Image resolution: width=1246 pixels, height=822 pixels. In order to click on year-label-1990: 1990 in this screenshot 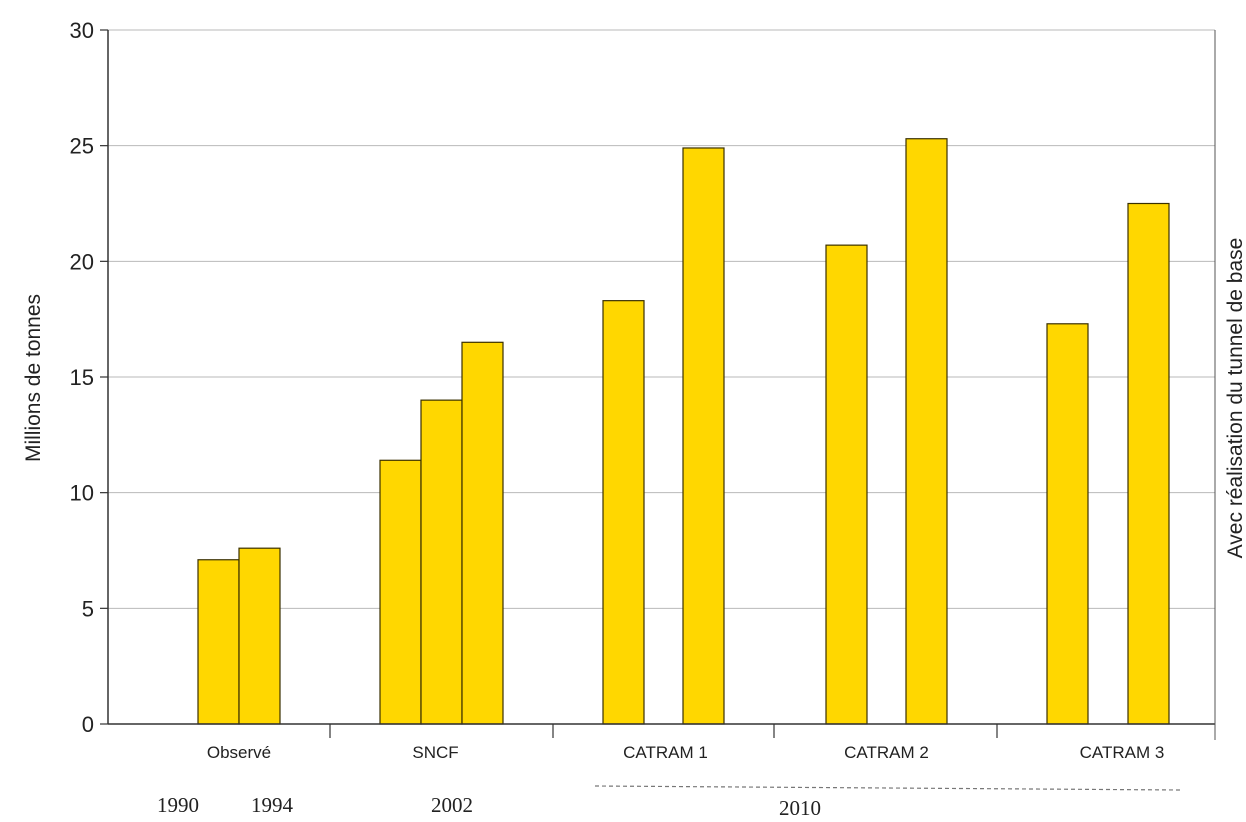, I will do `click(178, 805)`.